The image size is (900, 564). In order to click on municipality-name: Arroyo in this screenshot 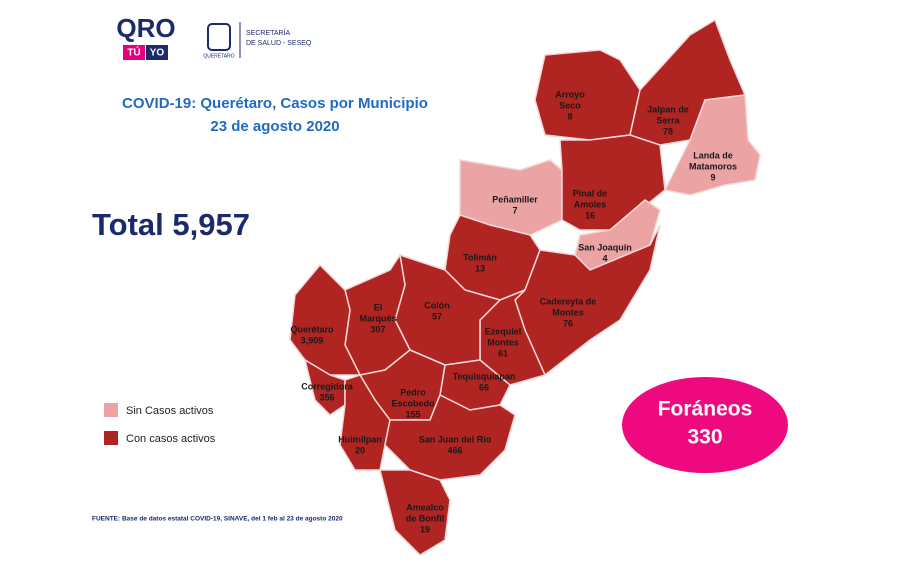, I will do `click(570, 94)`.